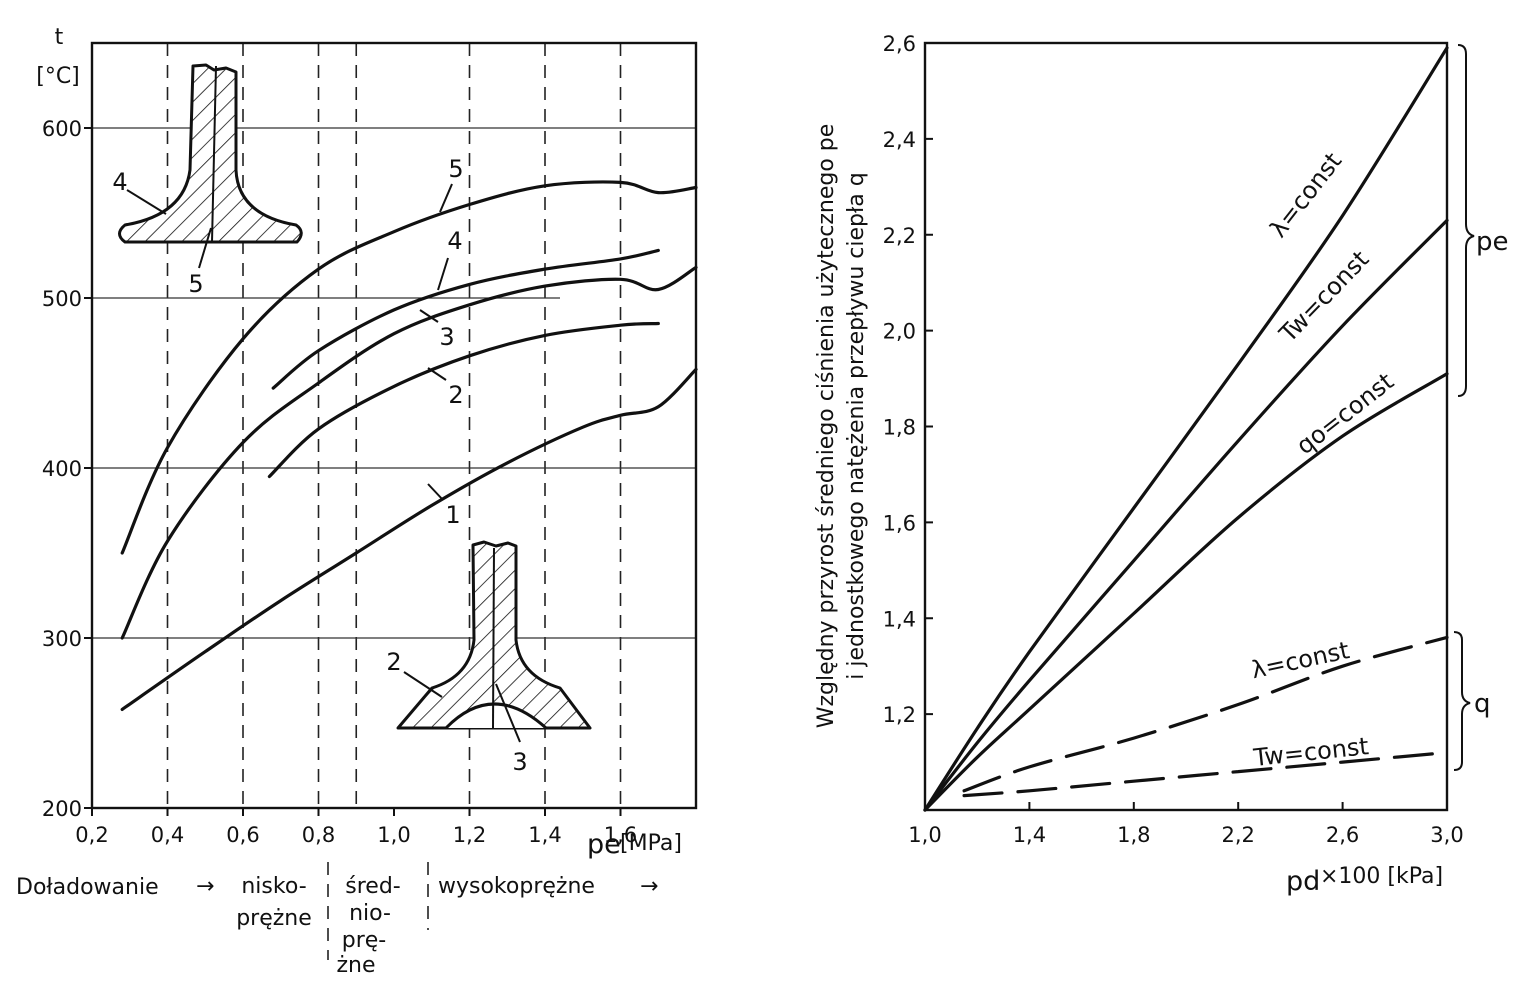 This screenshot has width=1540, height=999. What do you see at coordinates (205, 886) in the screenshot?
I see `charging-arrow-1: →` at bounding box center [205, 886].